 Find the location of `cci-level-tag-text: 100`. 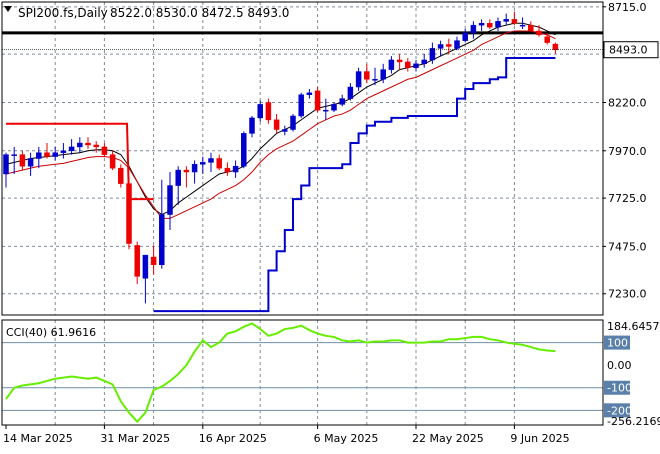

cci-level-tag-text: 100 is located at coordinates (617, 343).